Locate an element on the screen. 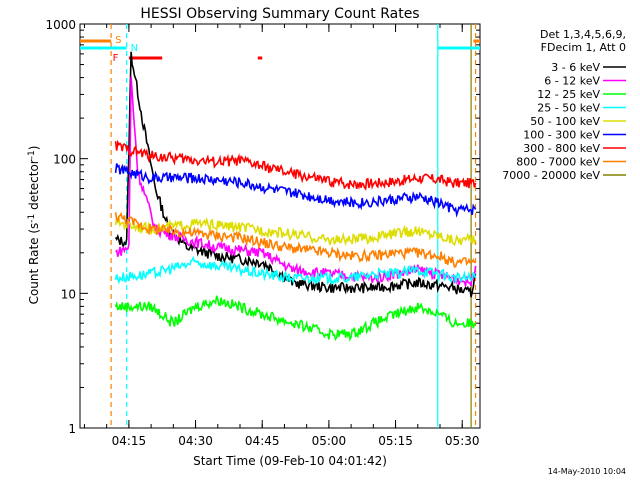  y-axis-label-main: Count Rate (s is located at coordinates (34, 264).